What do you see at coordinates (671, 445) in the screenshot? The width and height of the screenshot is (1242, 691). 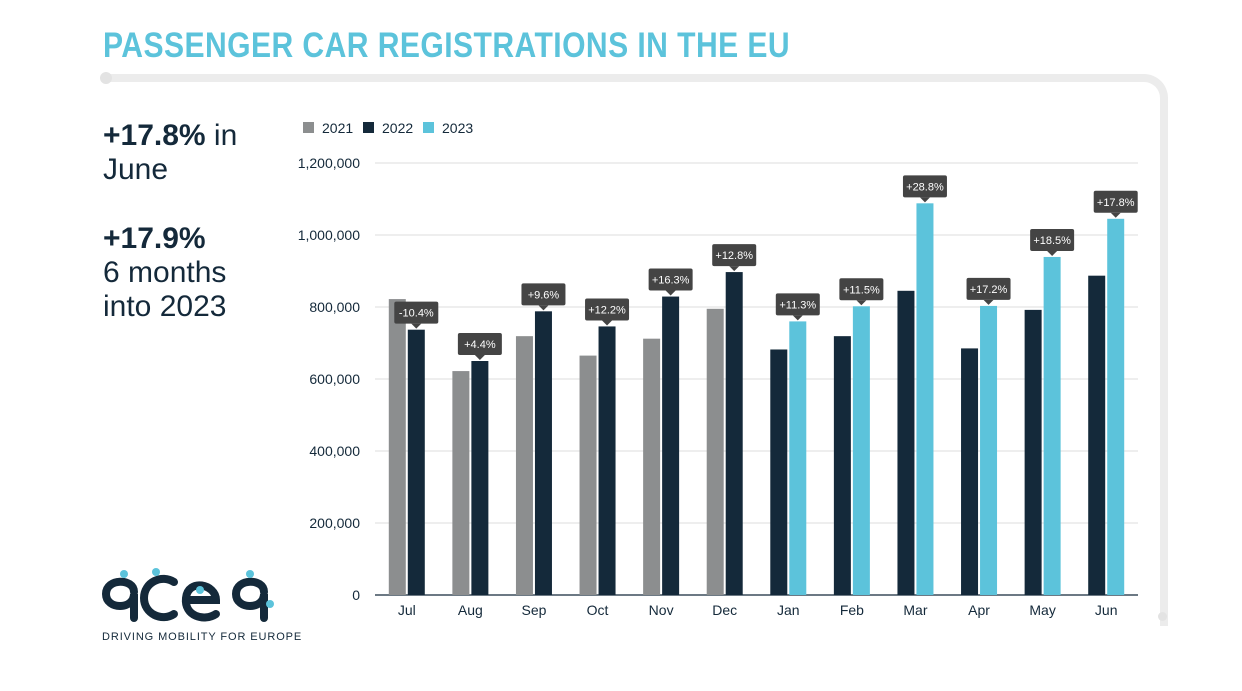 I see `bar-2022-nov` at bounding box center [671, 445].